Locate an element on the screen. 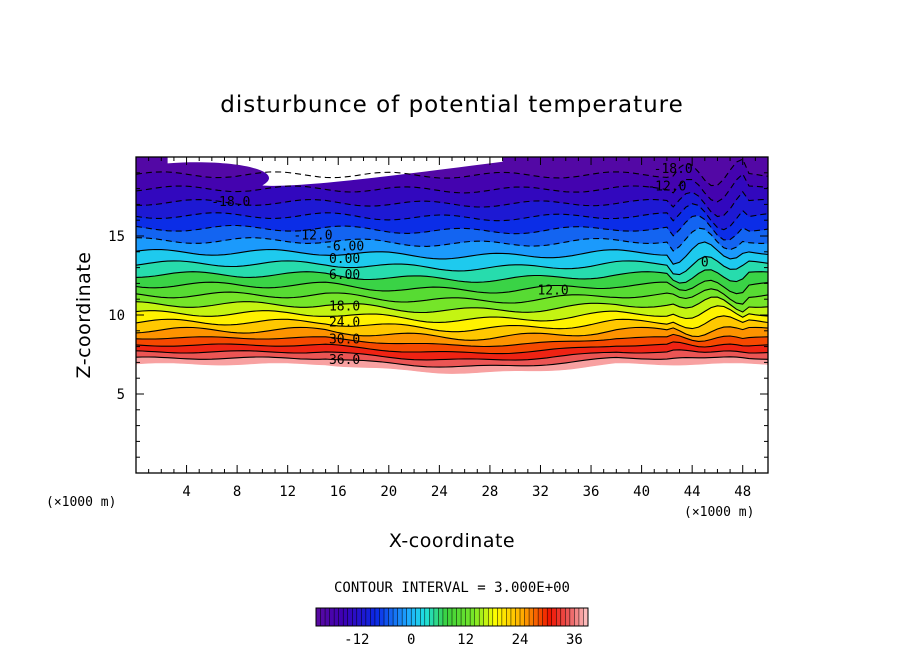 The image size is (904, 654). x-unit-label: (×1000 m) is located at coordinates (719, 512).